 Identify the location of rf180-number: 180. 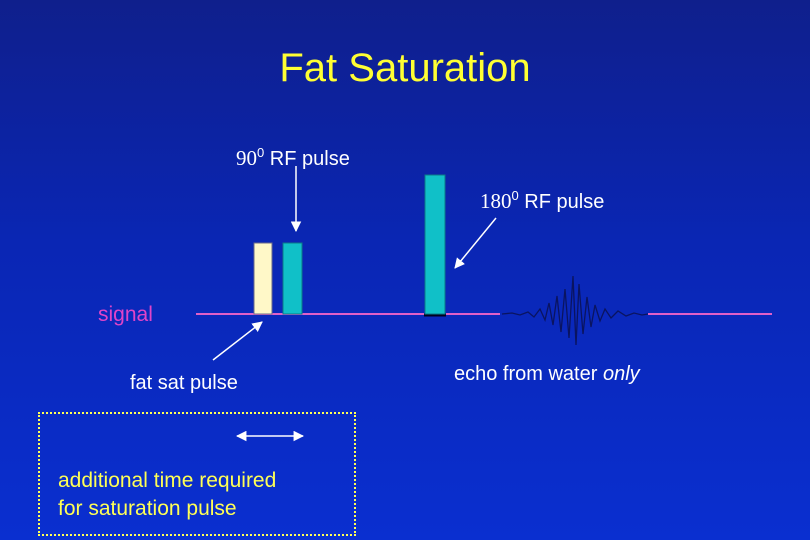
(496, 201).